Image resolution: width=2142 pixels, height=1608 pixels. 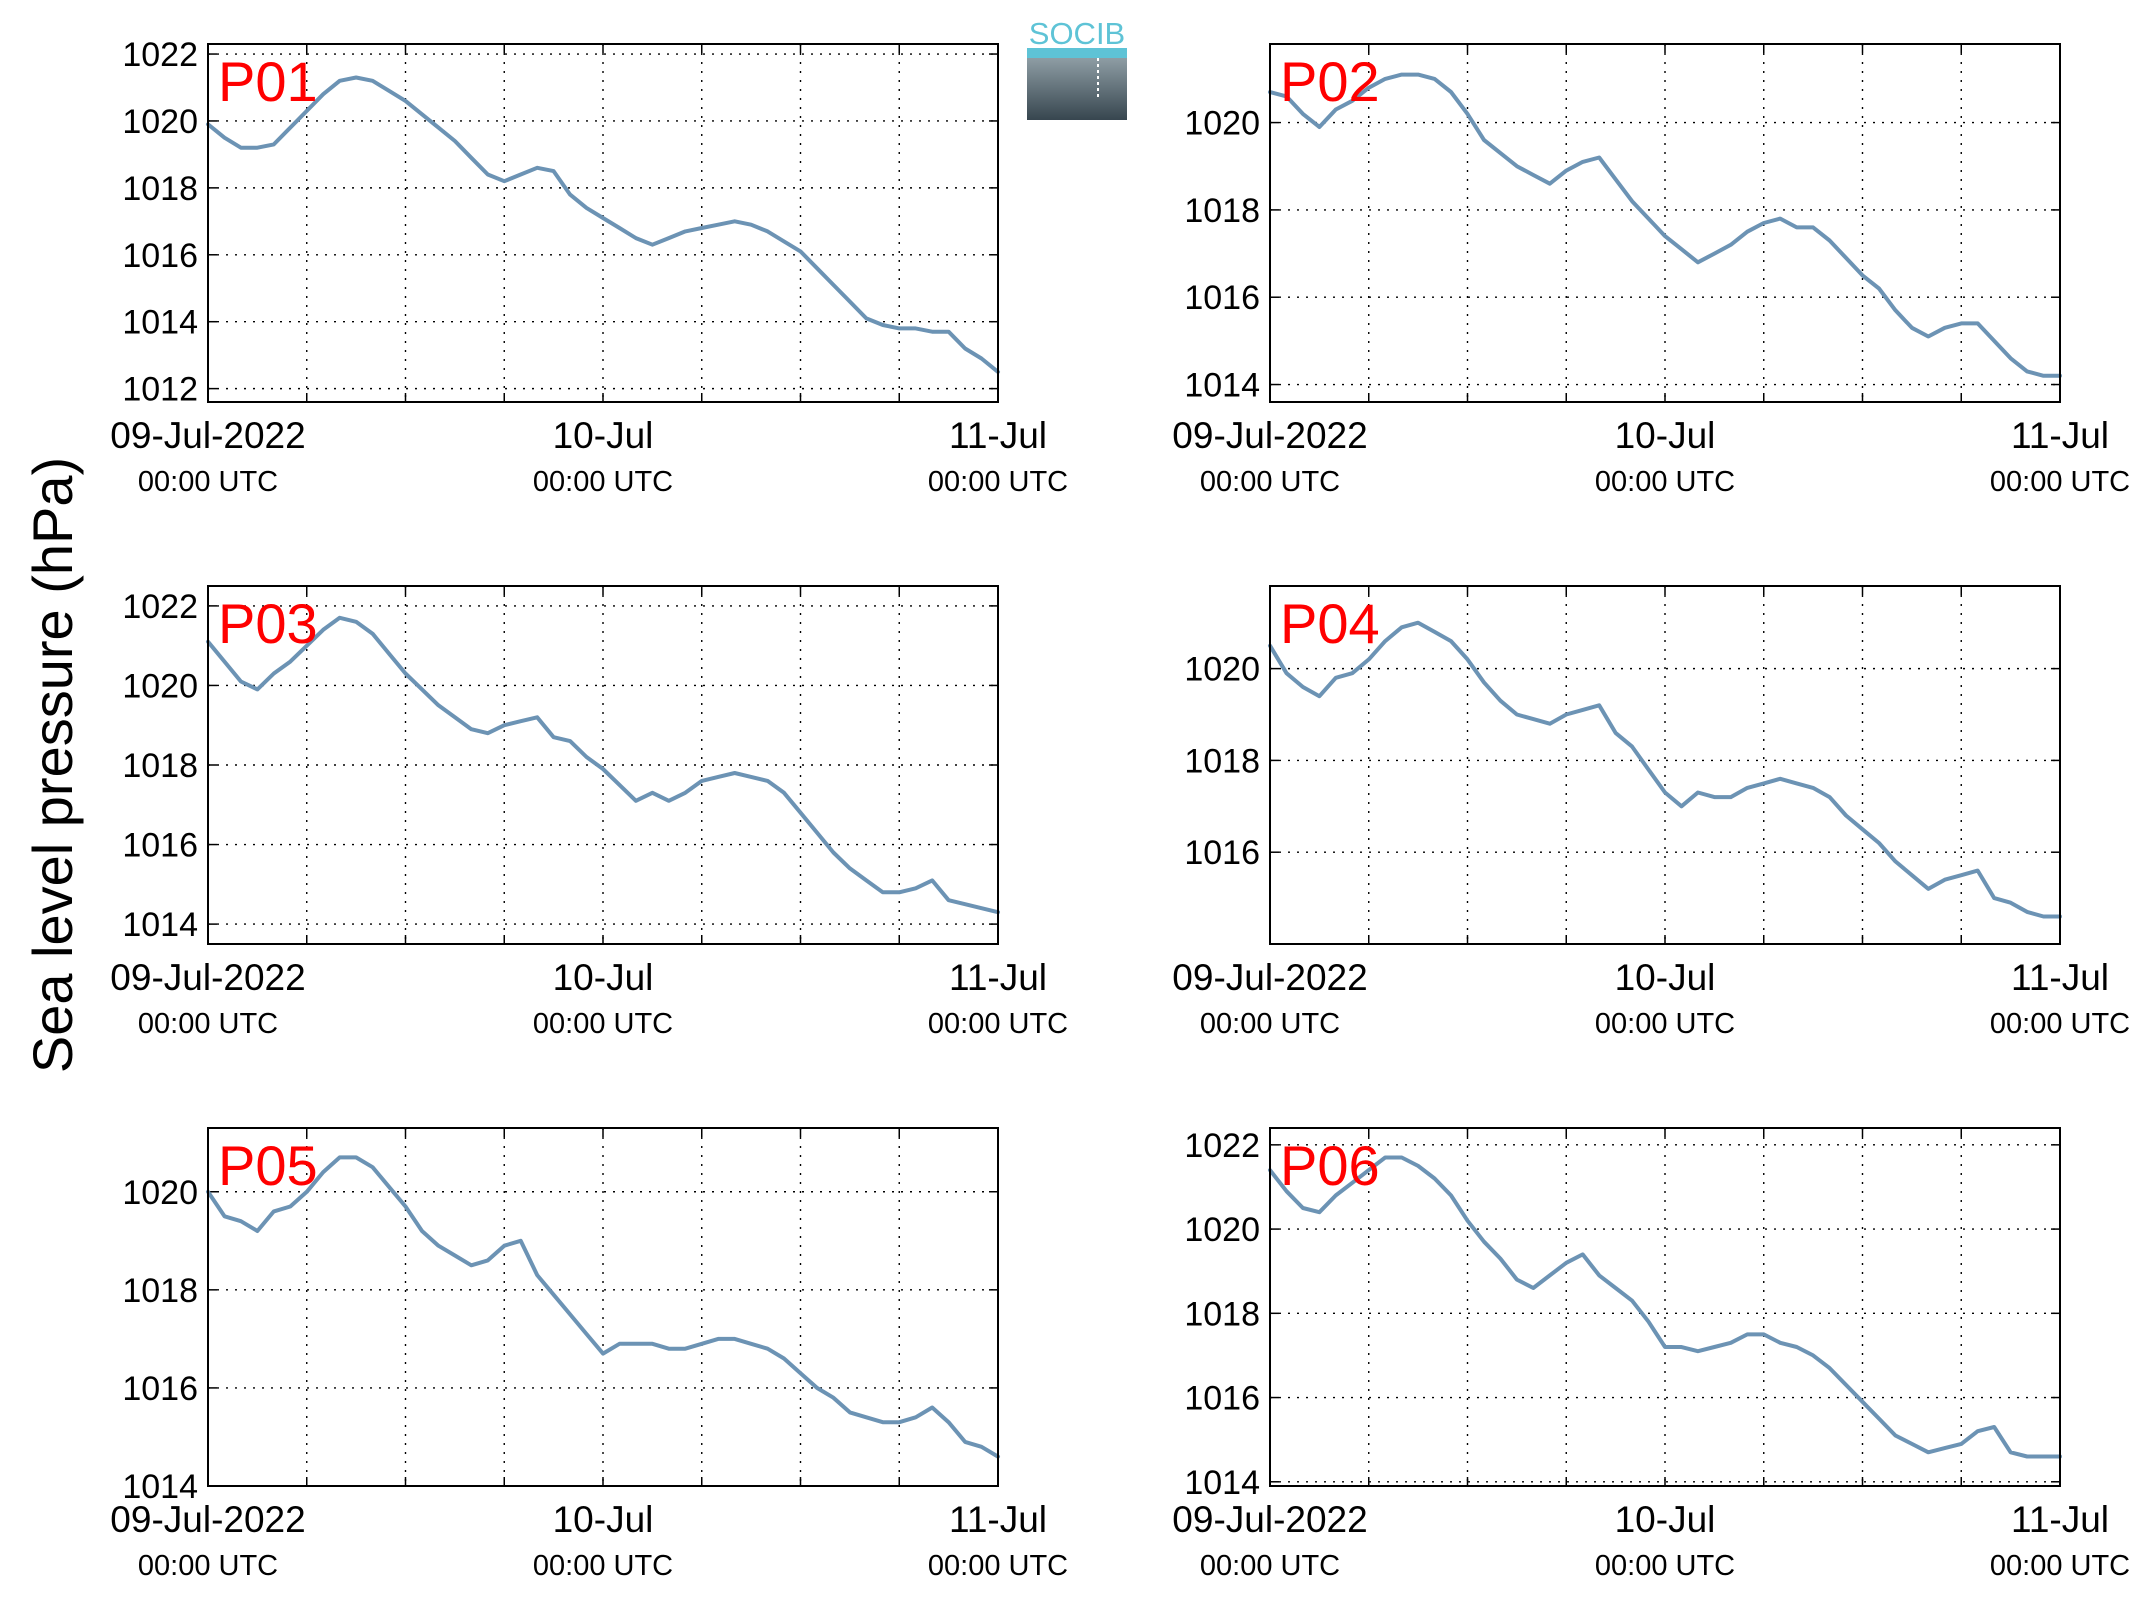 I want to click on y-tick-label: 1012, so click(x=160, y=390).